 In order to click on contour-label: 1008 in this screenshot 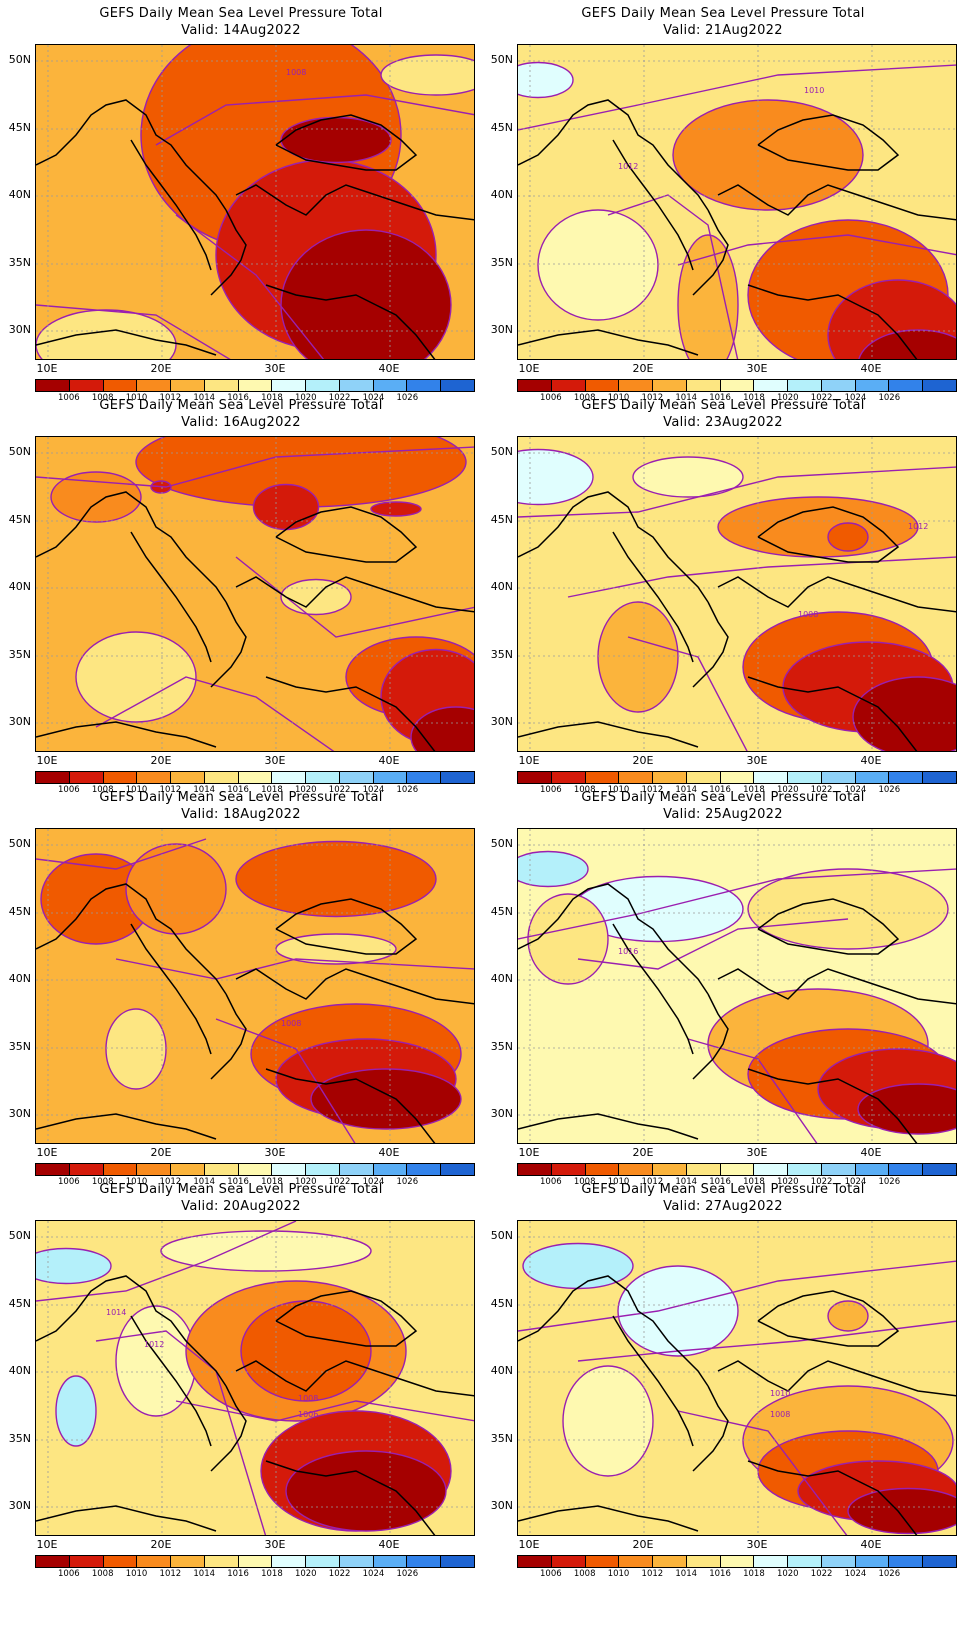, I will do `click(308, 1398)`.